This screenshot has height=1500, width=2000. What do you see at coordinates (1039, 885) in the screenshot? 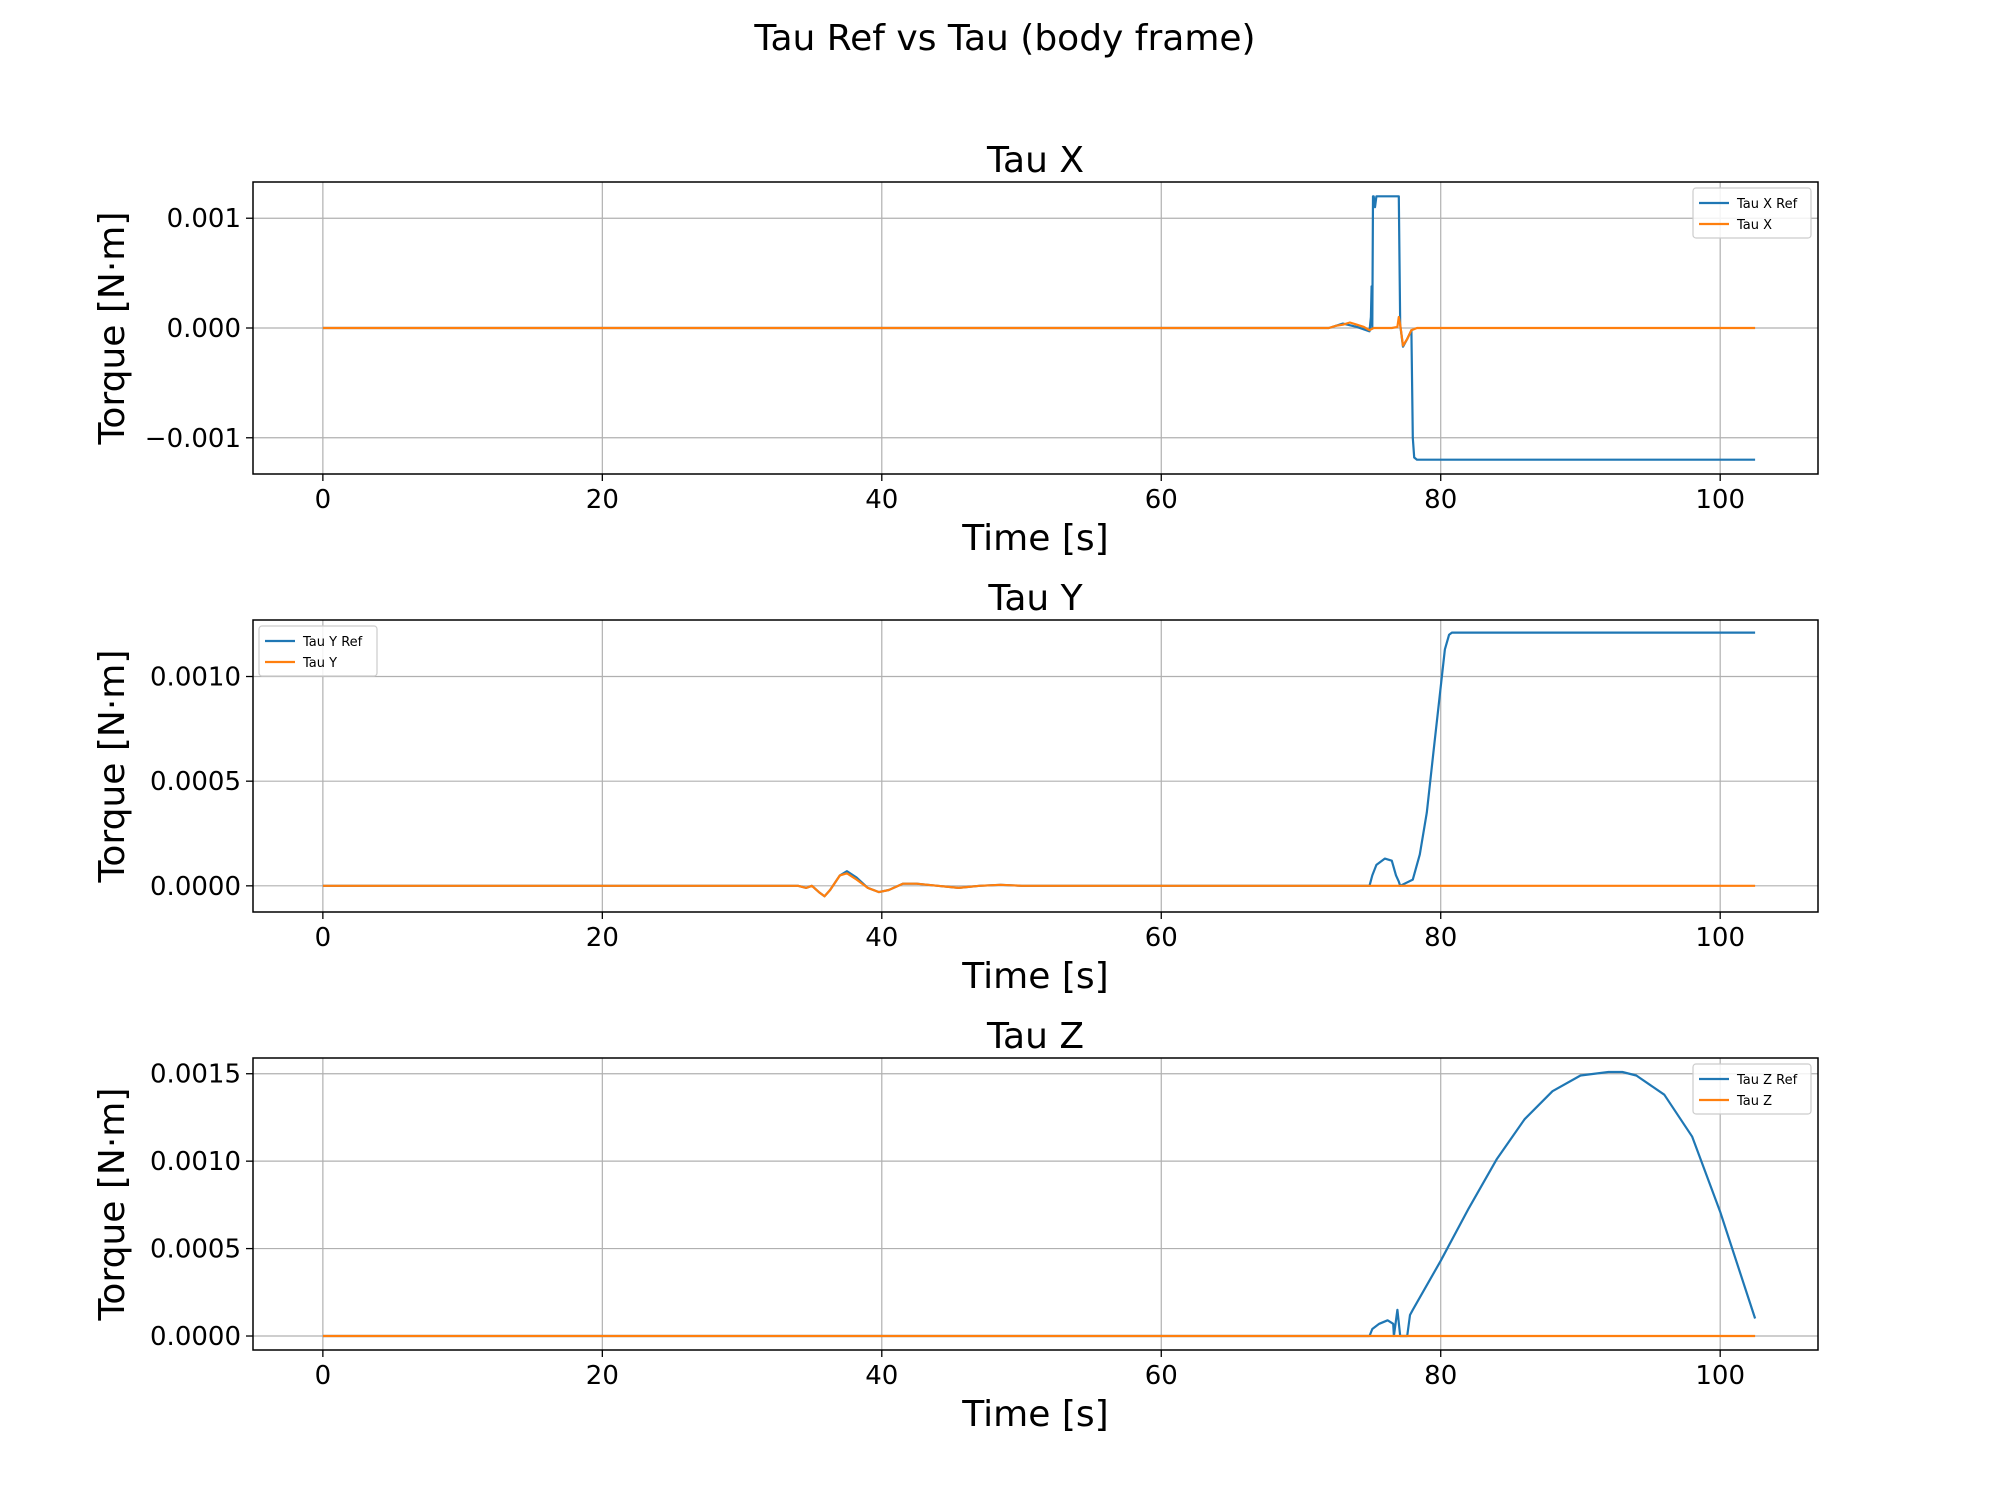
I see `series-line-tau-y` at bounding box center [1039, 885].